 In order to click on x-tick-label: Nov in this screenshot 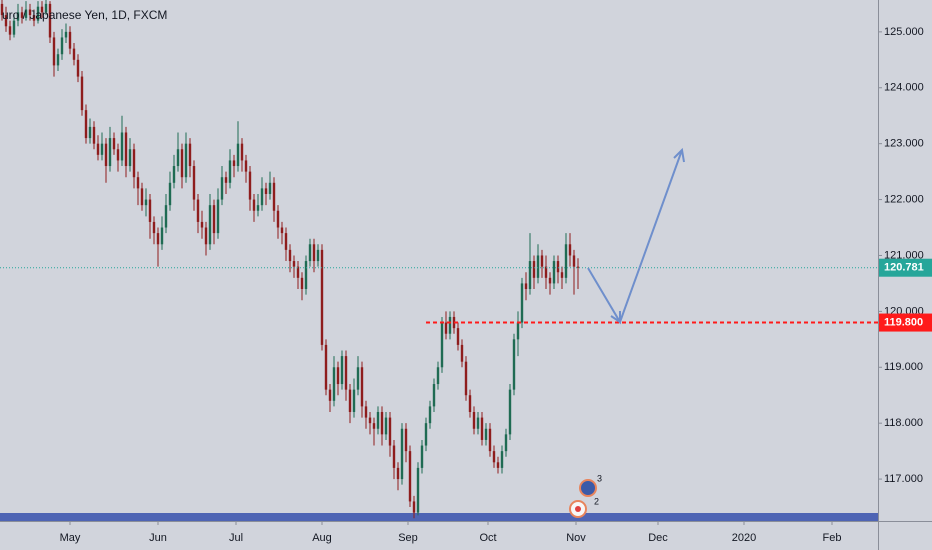, I will do `click(576, 538)`.